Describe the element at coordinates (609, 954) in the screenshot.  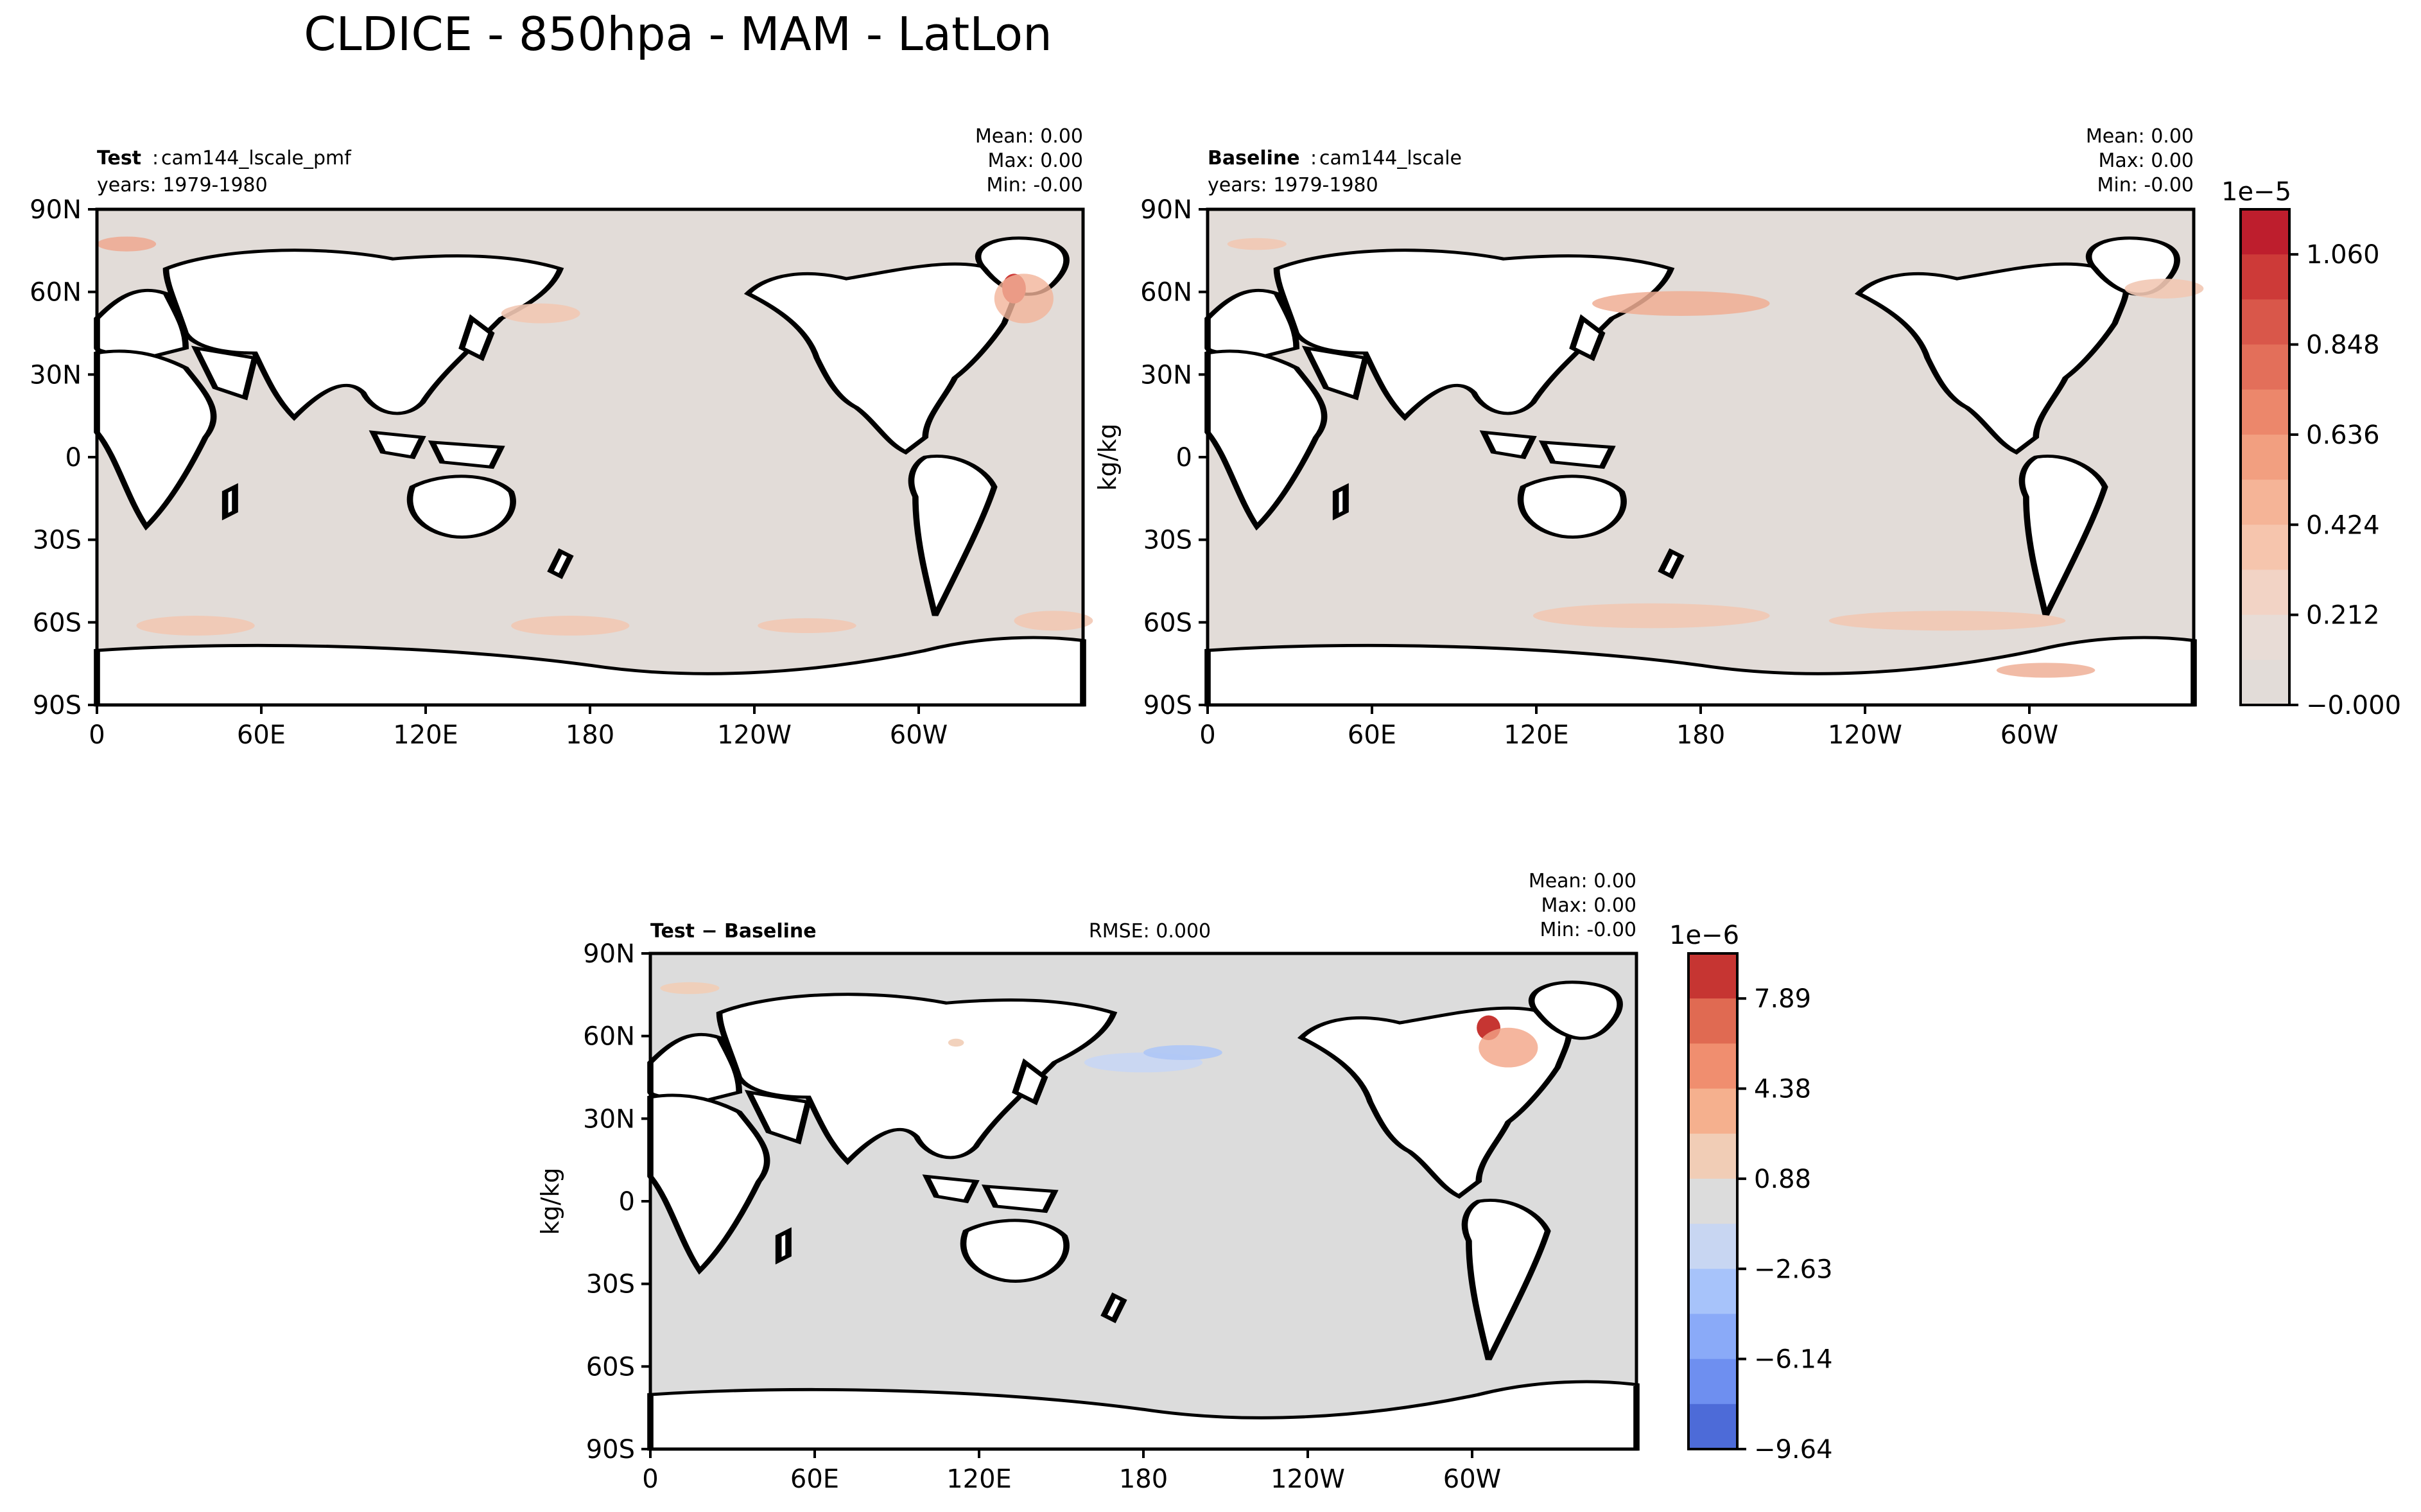
I see `diff-lat-tick-label: 90N` at that location.